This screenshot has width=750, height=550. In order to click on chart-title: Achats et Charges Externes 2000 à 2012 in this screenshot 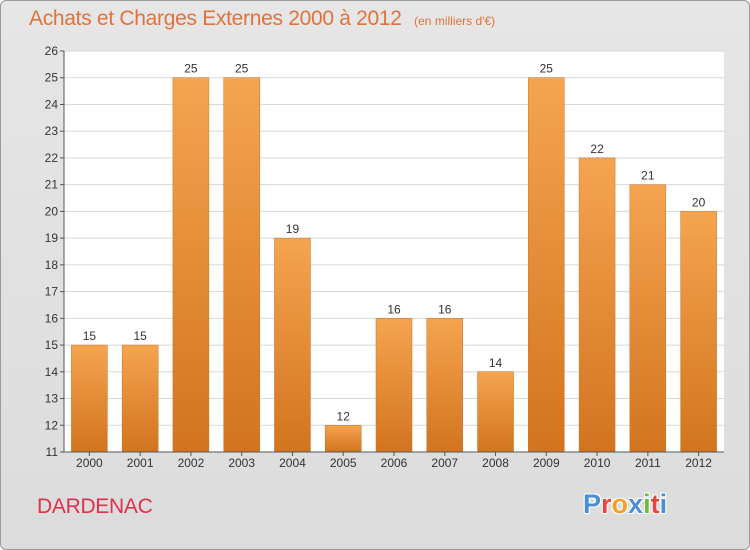, I will do `click(215, 18)`.